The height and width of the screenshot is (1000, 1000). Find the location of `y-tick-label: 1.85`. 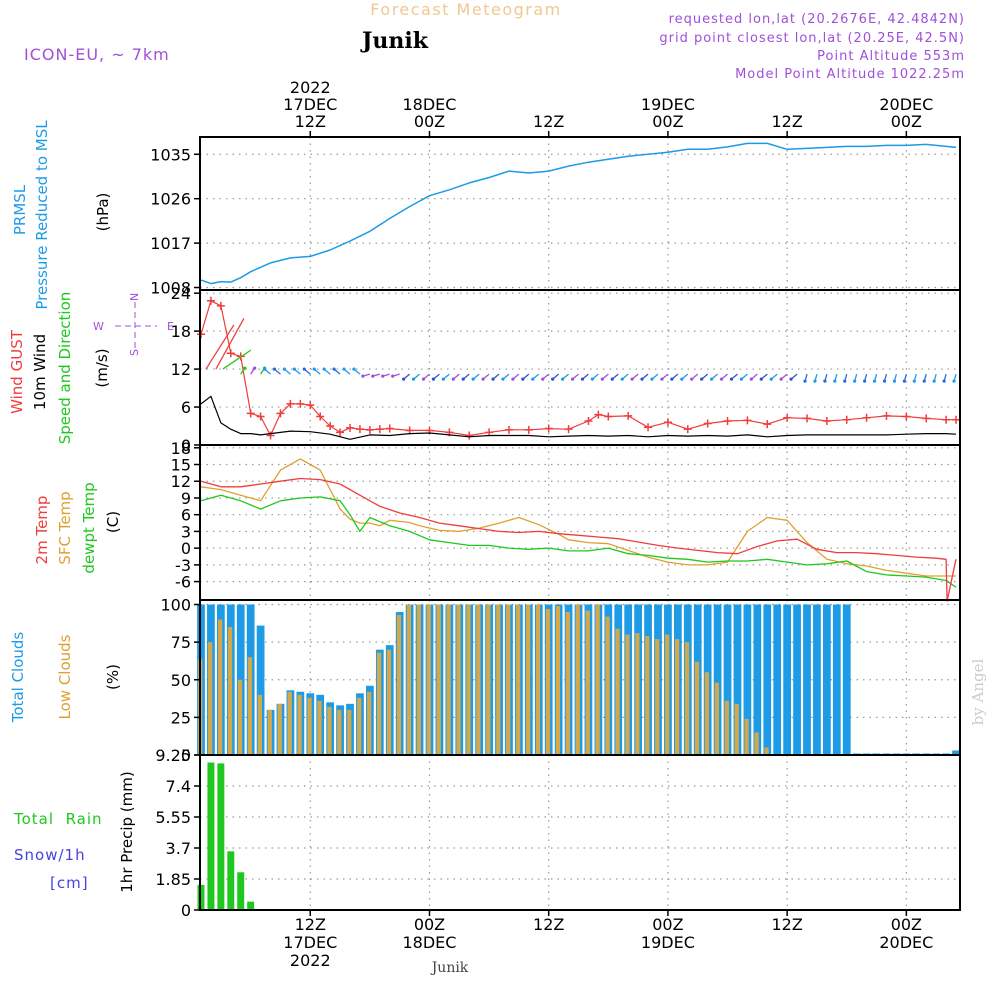

y-tick-label: 1.85 is located at coordinates (173, 879).